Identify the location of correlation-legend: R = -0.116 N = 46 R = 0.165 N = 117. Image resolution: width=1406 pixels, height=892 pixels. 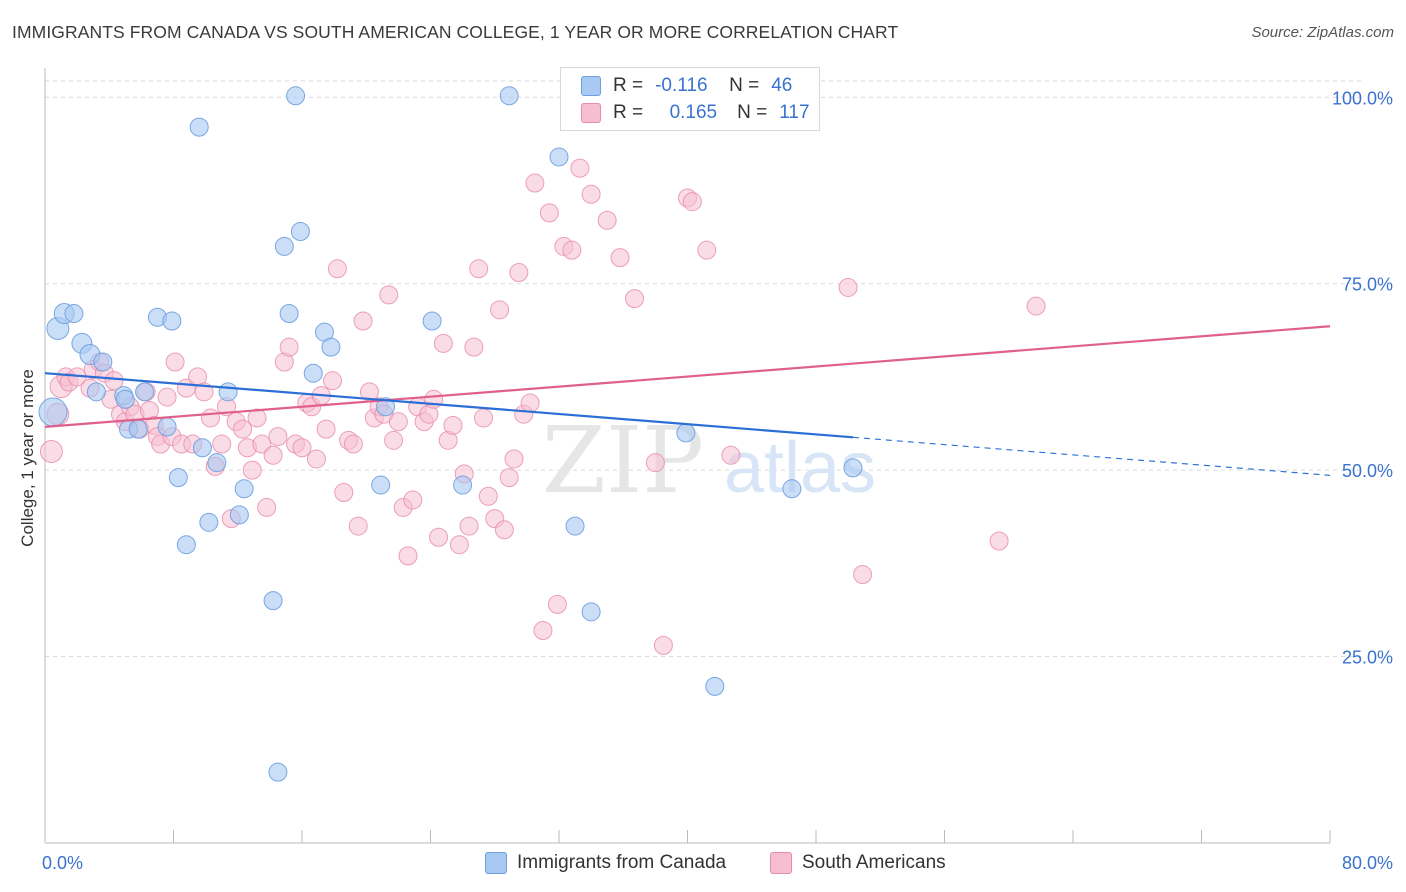
(690, 99).